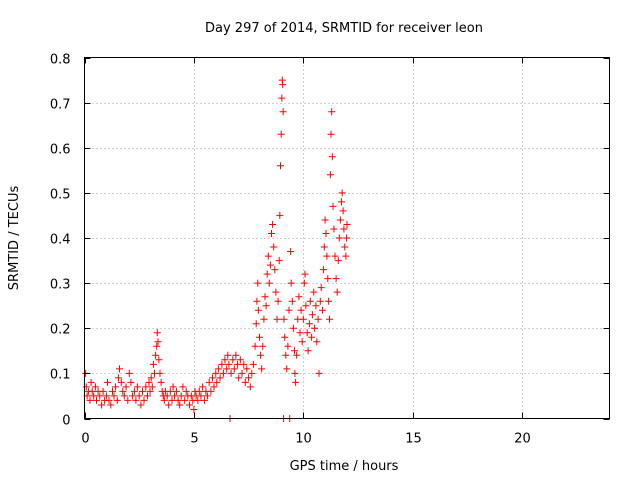 This screenshot has height=480, width=640. I want to click on y-tick-label: 0.2, so click(60, 330).